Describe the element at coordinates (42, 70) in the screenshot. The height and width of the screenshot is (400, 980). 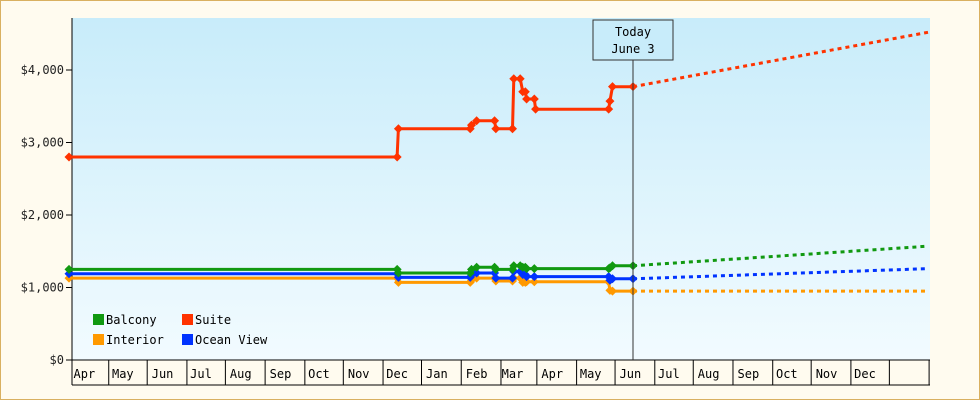
I see `y-tick-label: $4,000` at that location.